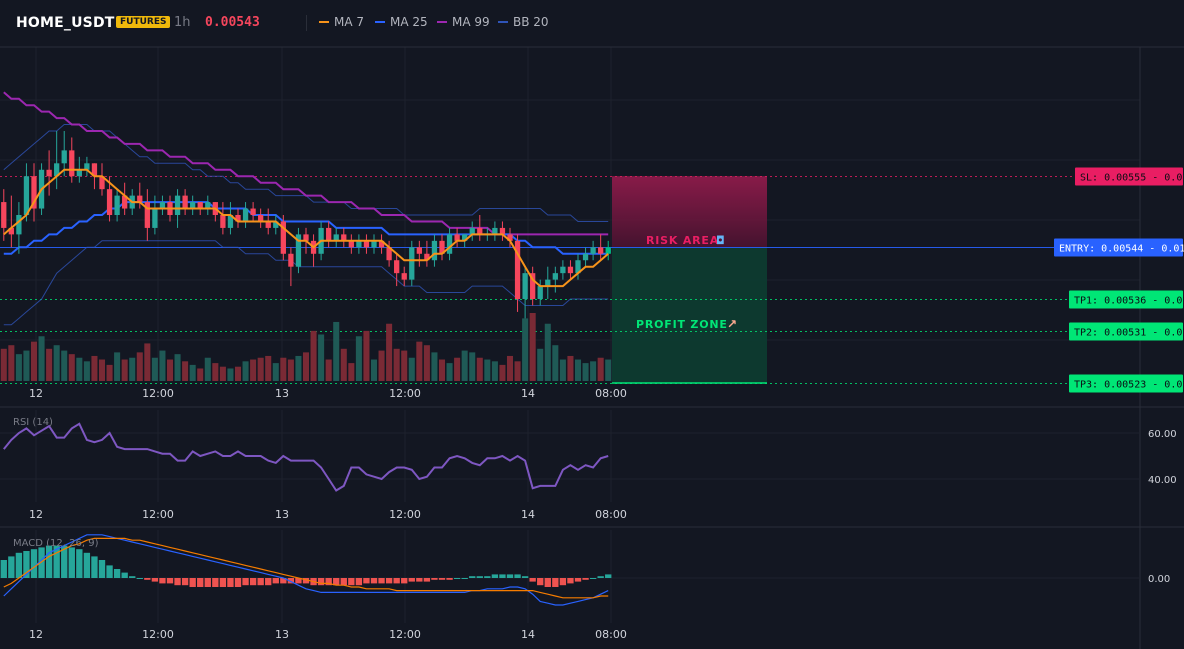  What do you see at coordinates (341, 22) in the screenshot?
I see `legend-ma7: MA 7` at bounding box center [341, 22].